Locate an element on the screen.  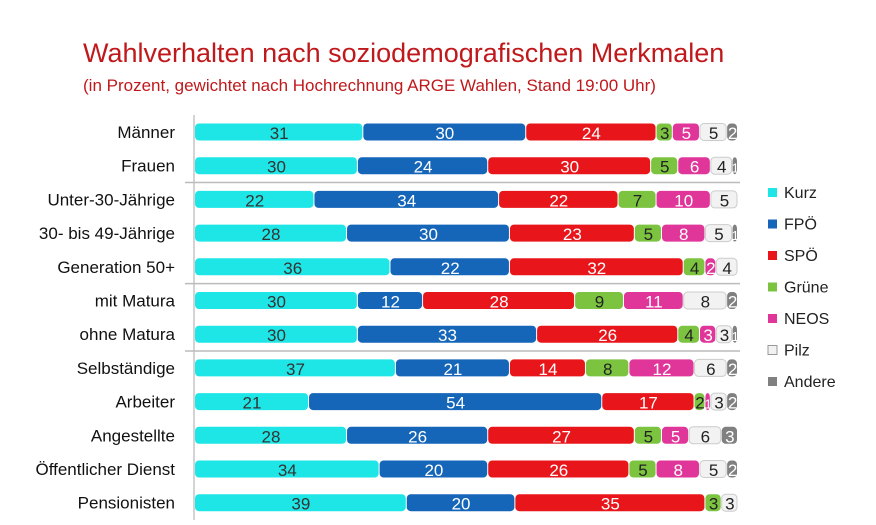
data-label: 4 is located at coordinates (721, 167).